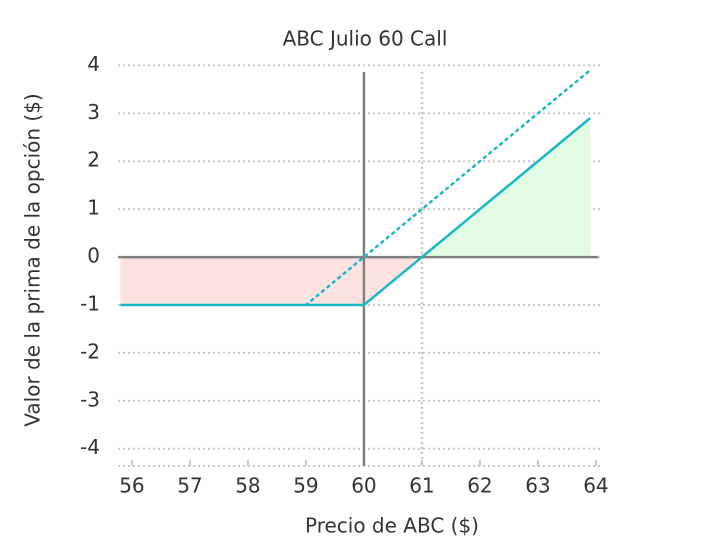  What do you see at coordinates (537, 486) in the screenshot?
I see `x-tick-label: 63` at bounding box center [537, 486].